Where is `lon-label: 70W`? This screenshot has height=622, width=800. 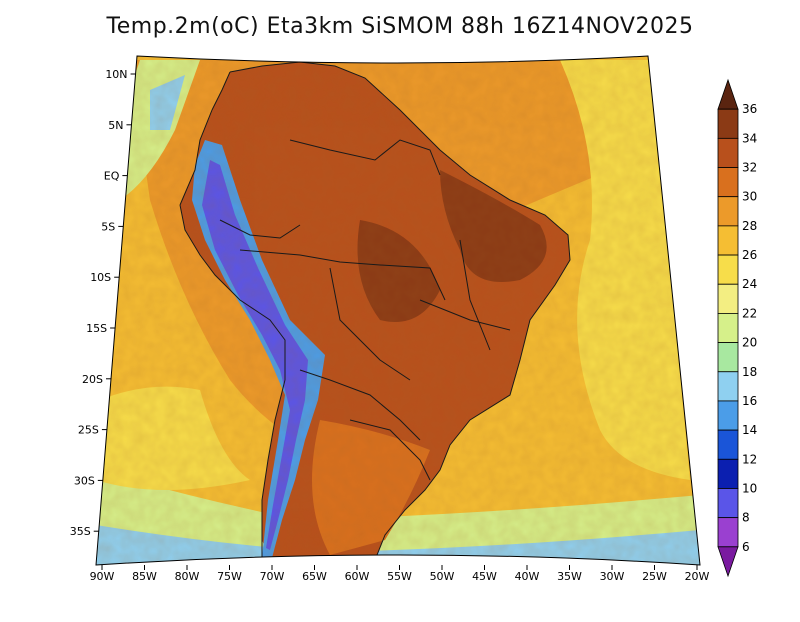 lon-label: 70W is located at coordinates (272, 576).